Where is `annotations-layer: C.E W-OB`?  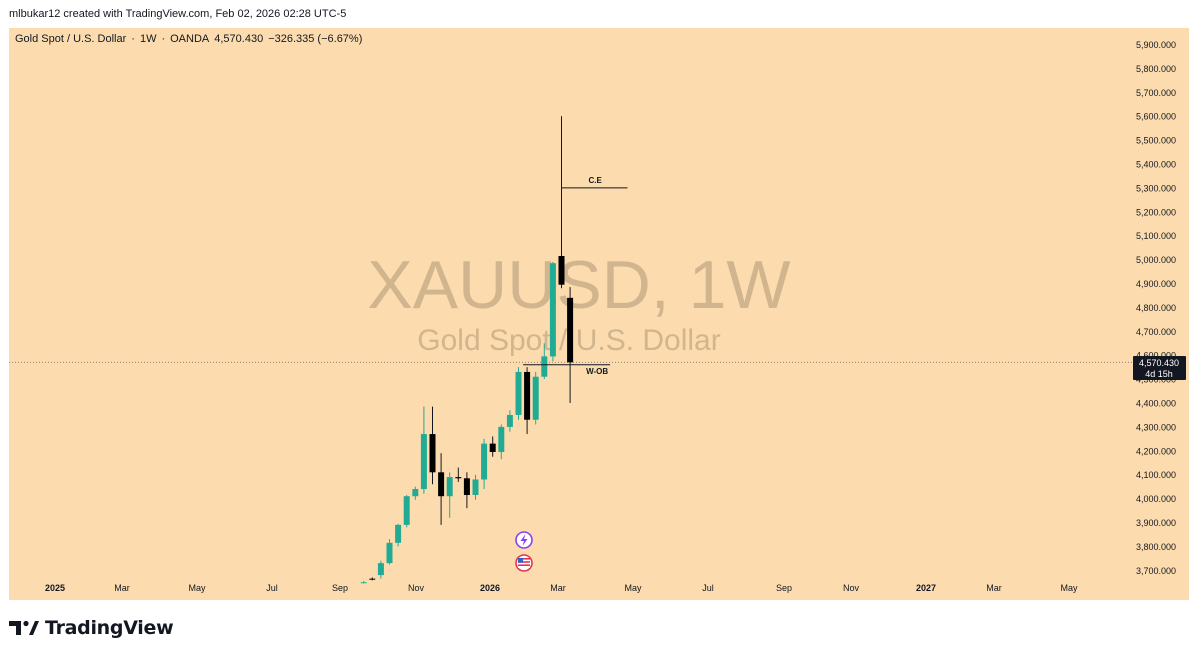 annotations-layer: C.E W-OB is located at coordinates (575, 246).